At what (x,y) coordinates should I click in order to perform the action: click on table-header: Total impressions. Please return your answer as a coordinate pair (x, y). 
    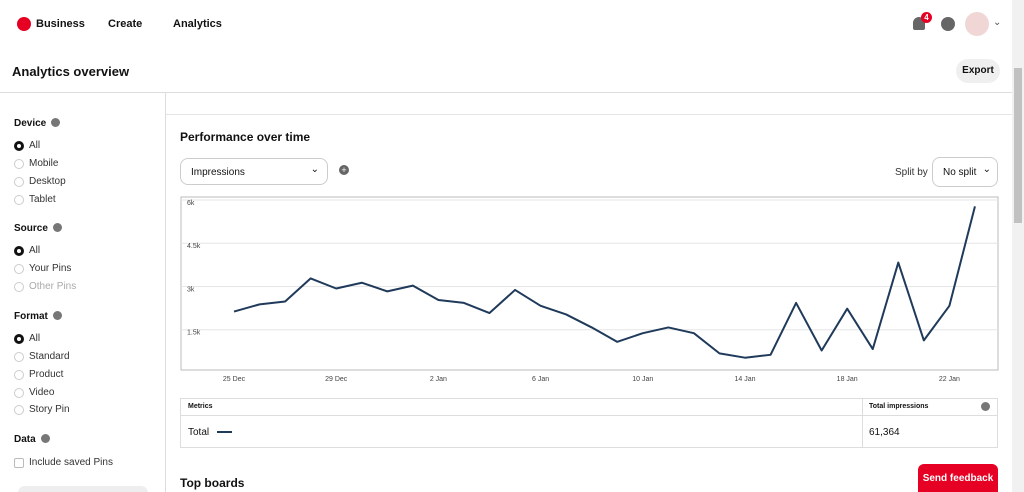
    Looking at the image, I should click on (899, 406).